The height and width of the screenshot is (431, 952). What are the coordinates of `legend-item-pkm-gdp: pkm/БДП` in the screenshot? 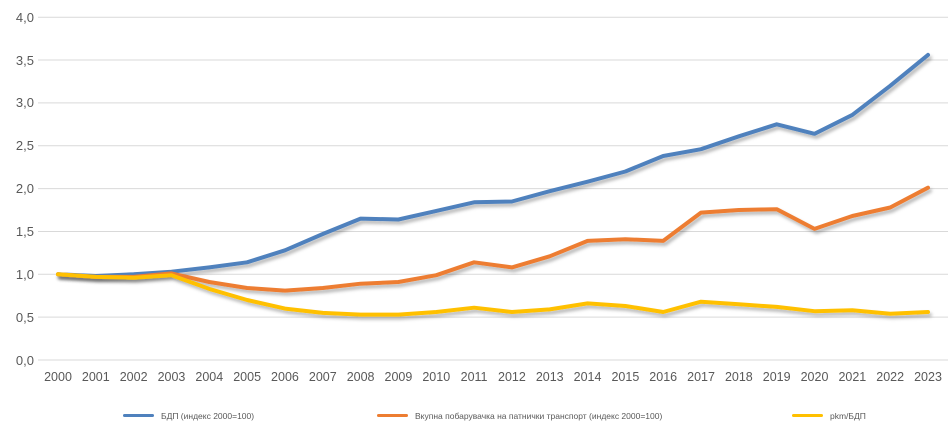 It's located at (829, 415).